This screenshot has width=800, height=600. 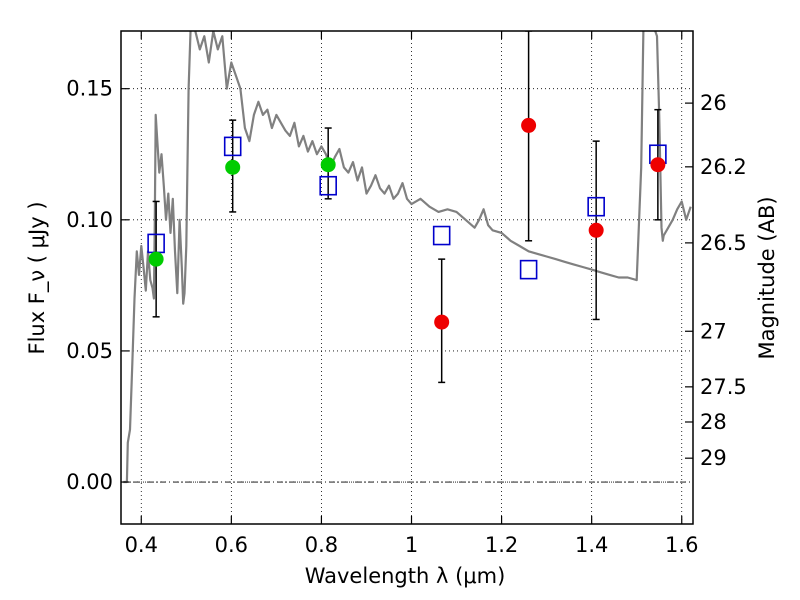 I want to click on right-tick-label: 28, so click(x=713, y=422).